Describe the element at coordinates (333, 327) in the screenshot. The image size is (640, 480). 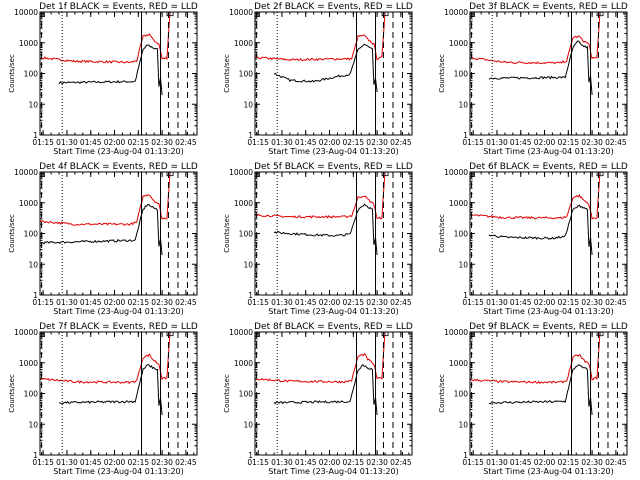
I see `panel-title: Det 8f BLACK = Events, RED = LLD` at that location.